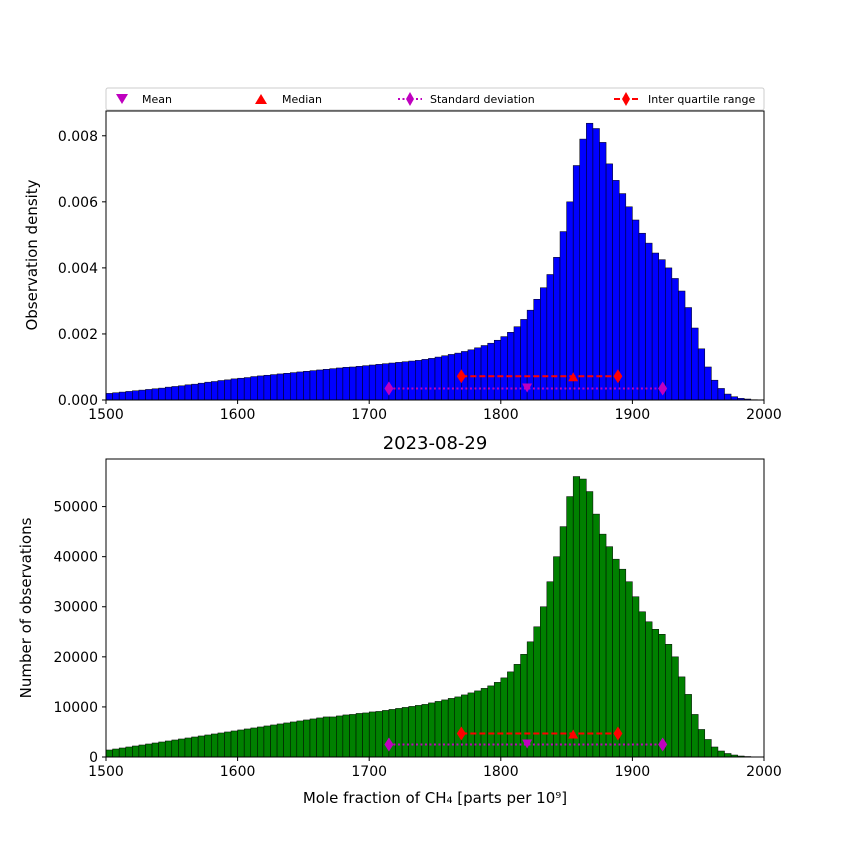 The width and height of the screenshot is (850, 850). Describe the element at coordinates (369, 772) in the screenshot. I see `count-x-tick-label: 1700` at that location.